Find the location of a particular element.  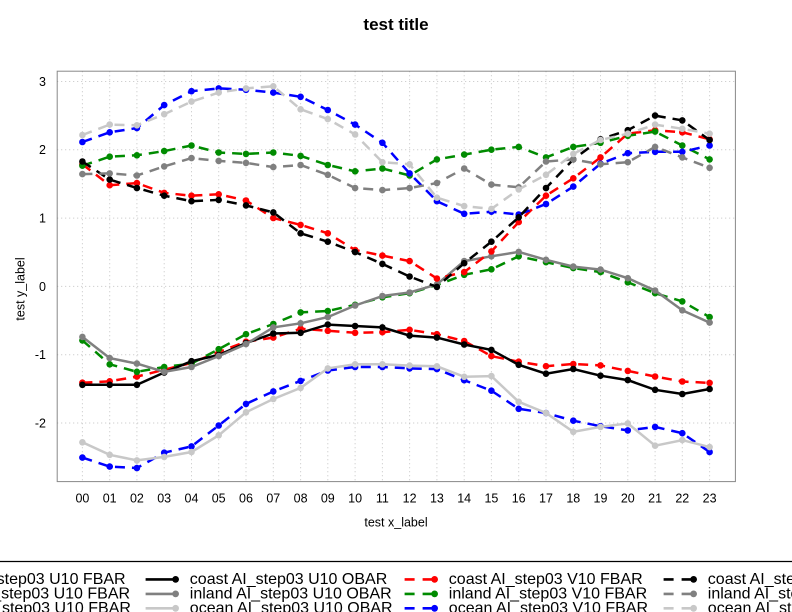

svg-text: inland AI_step03 U10 OBAR is located at coordinates (291, 594).